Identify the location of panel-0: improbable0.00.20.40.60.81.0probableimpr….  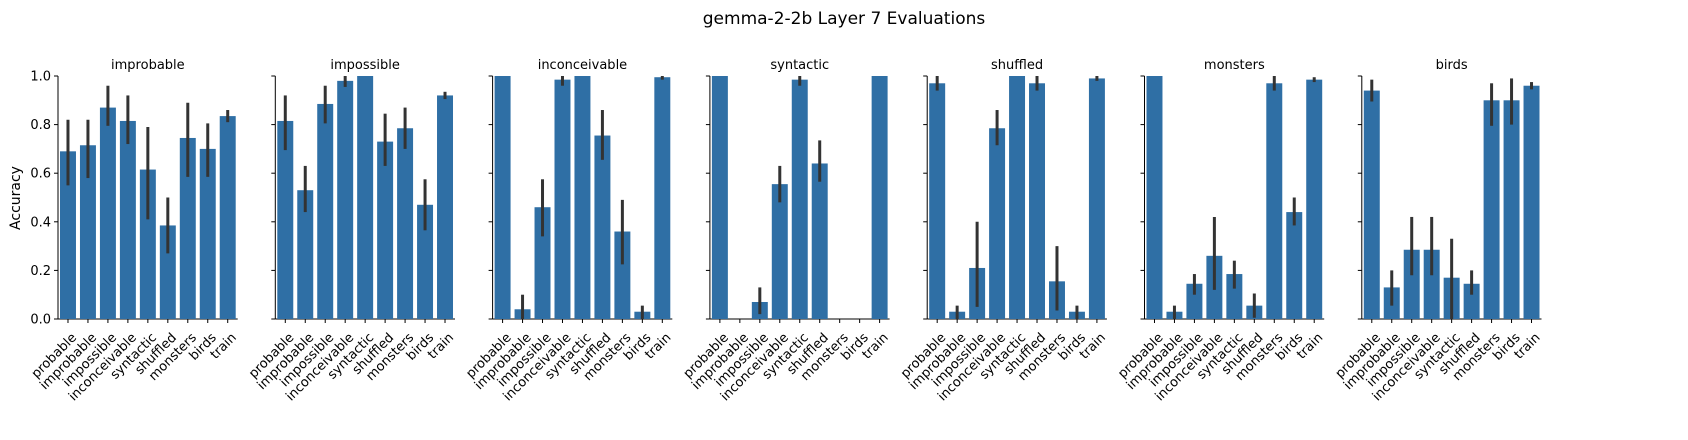
(134, 231).